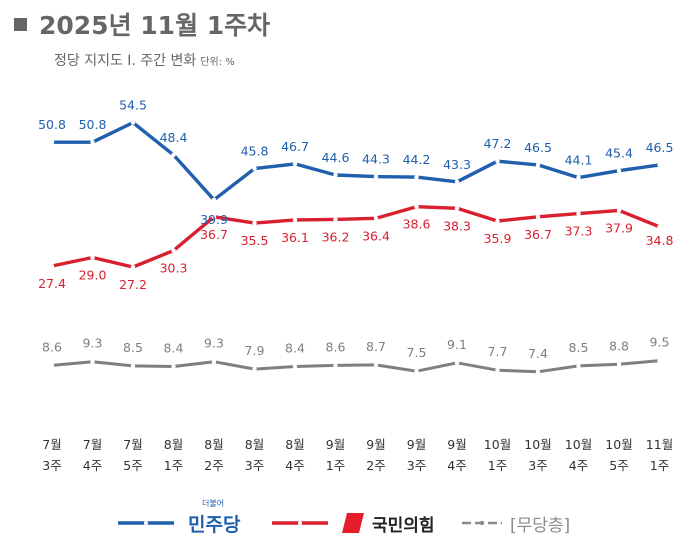  Describe the element at coordinates (538, 147) in the screenshot. I see `value-label-minju: 46.5` at that location.